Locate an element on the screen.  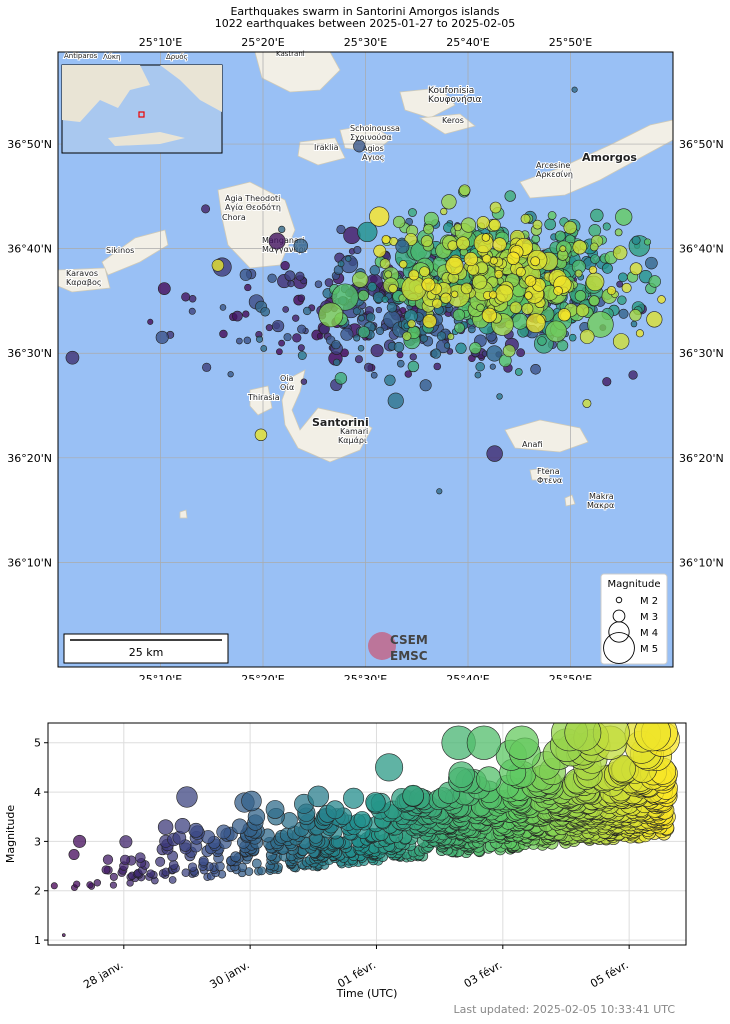
map-lon-tick-bottom: 25°50'E is located at coordinates (571, 676).